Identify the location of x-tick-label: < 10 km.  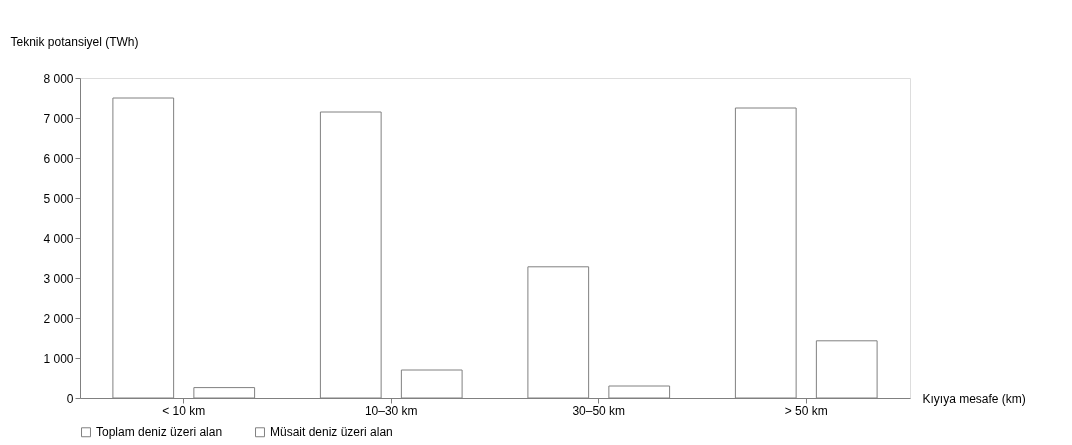
(184, 410).